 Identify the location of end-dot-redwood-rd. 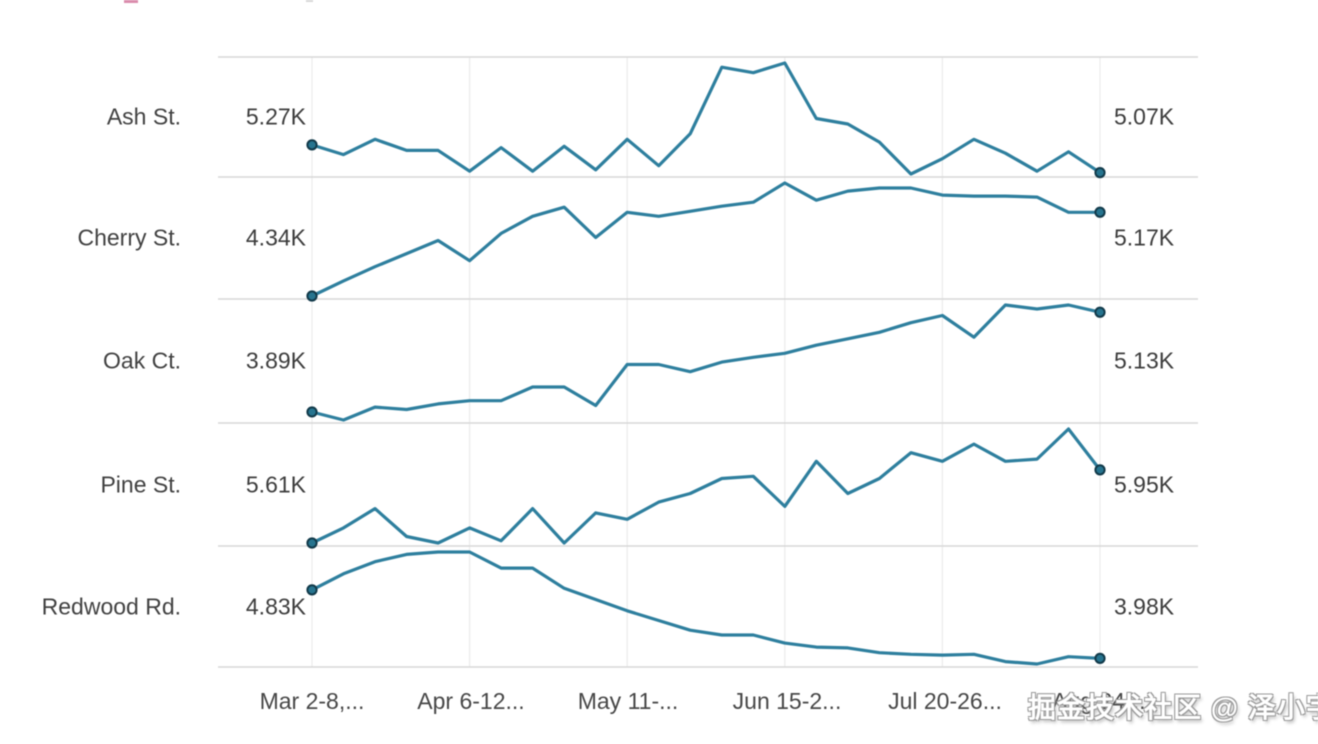
(1100, 658).